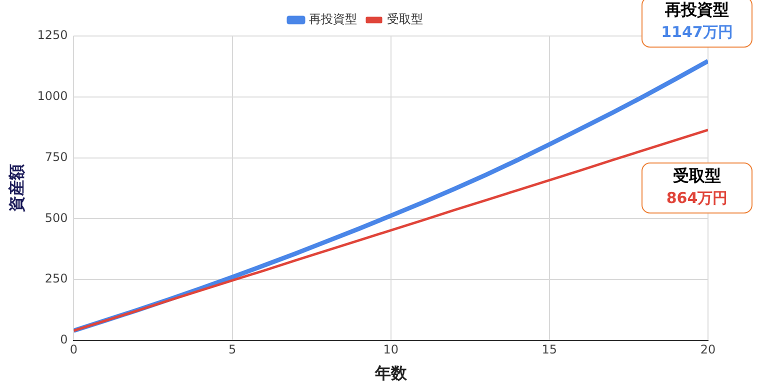 The width and height of the screenshot is (763, 388). Describe the element at coordinates (16, 189) in the screenshot. I see `y-axis-title: 資産額` at that location.